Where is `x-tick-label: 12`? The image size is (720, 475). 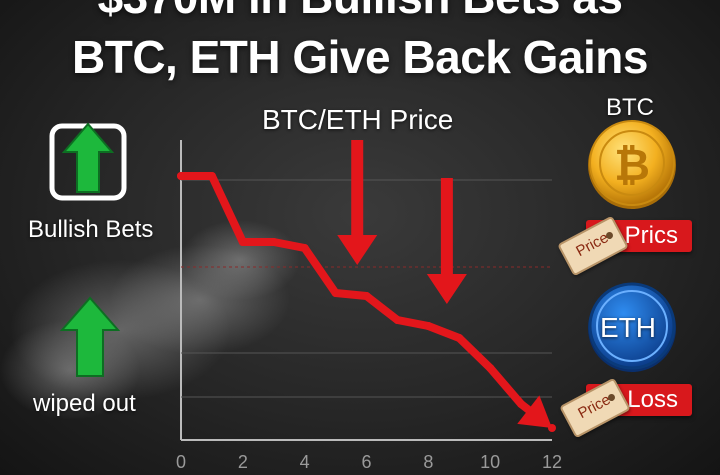
x-tick-label: 12 is located at coordinates (552, 462).